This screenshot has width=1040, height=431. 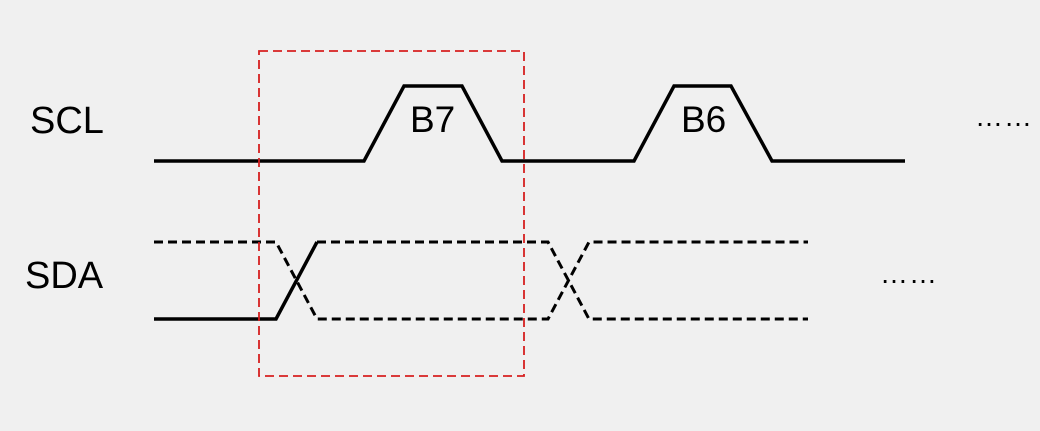 I want to click on bit-label-b6: B6, so click(x=703, y=119).